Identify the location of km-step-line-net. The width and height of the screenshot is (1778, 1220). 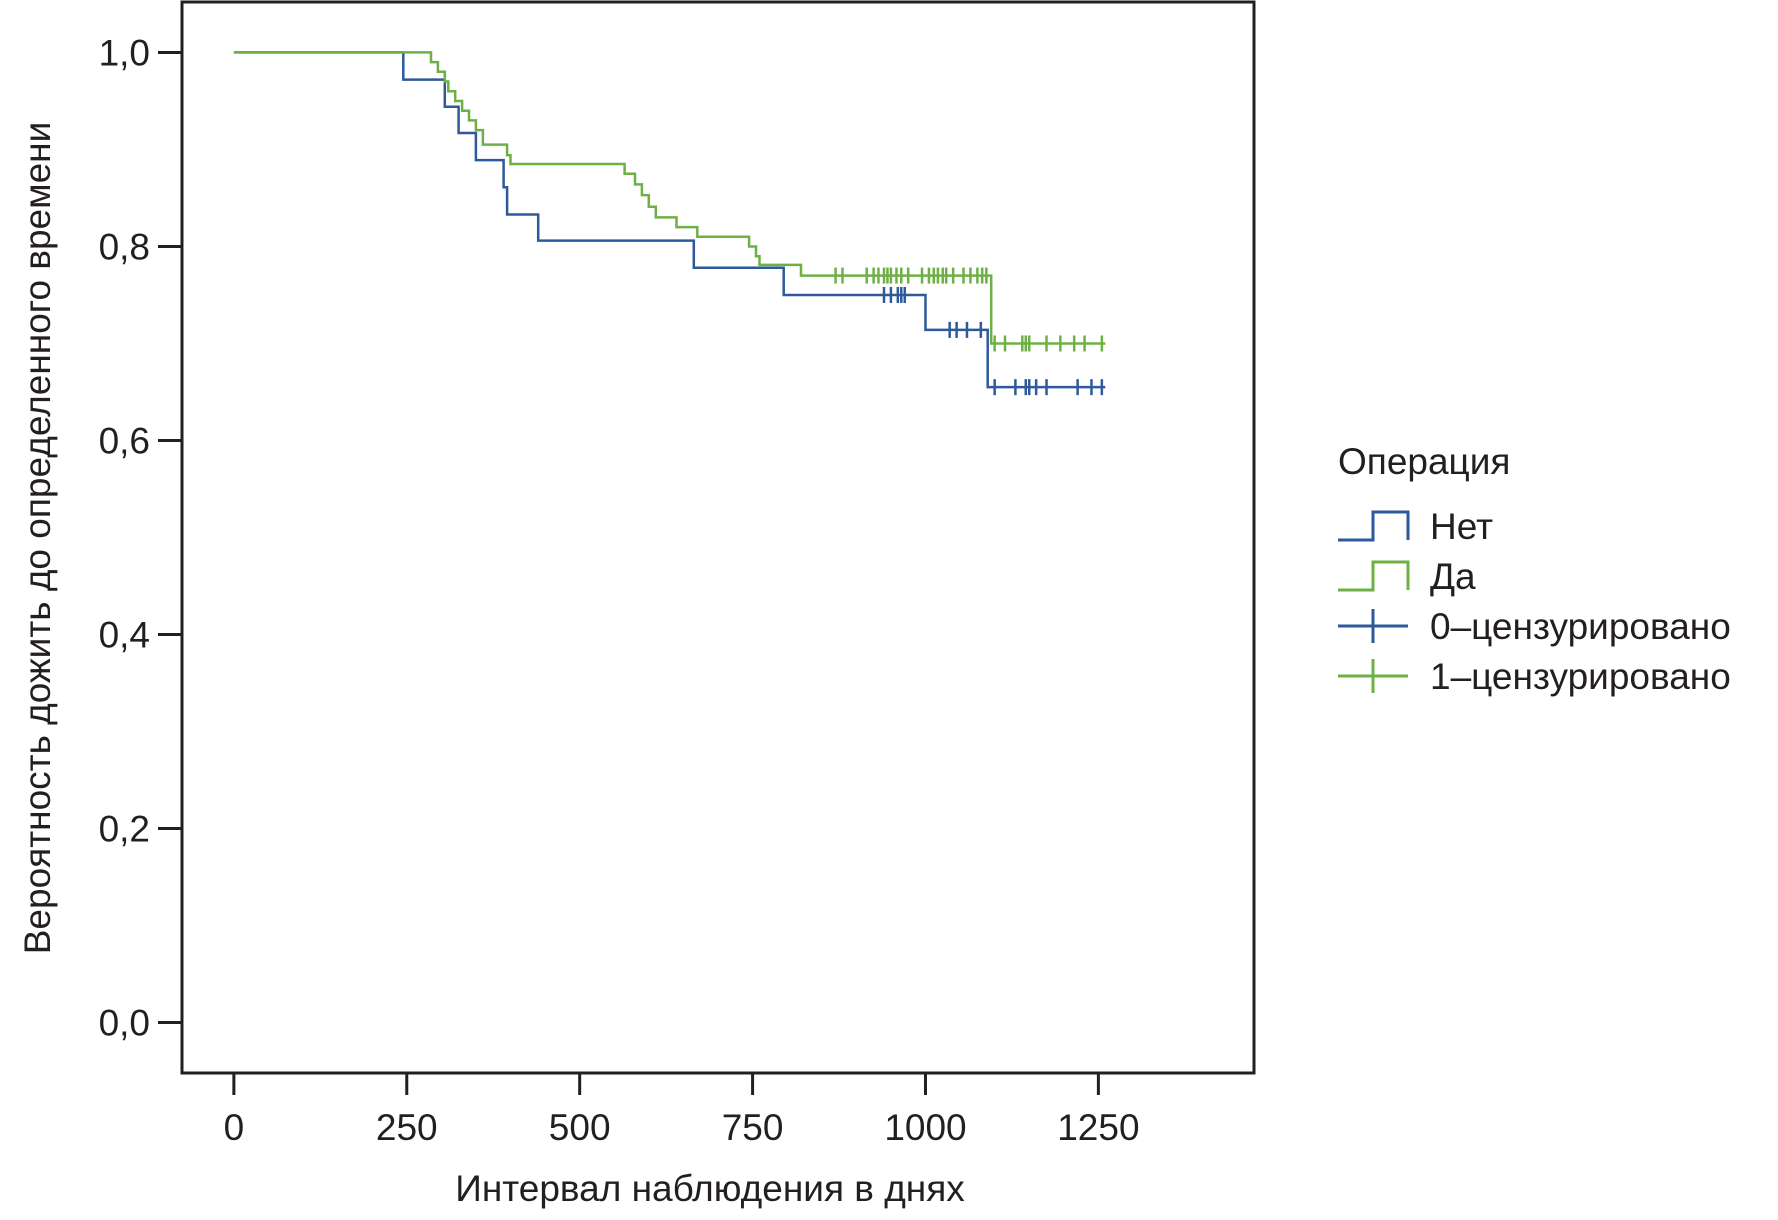
(669, 220).